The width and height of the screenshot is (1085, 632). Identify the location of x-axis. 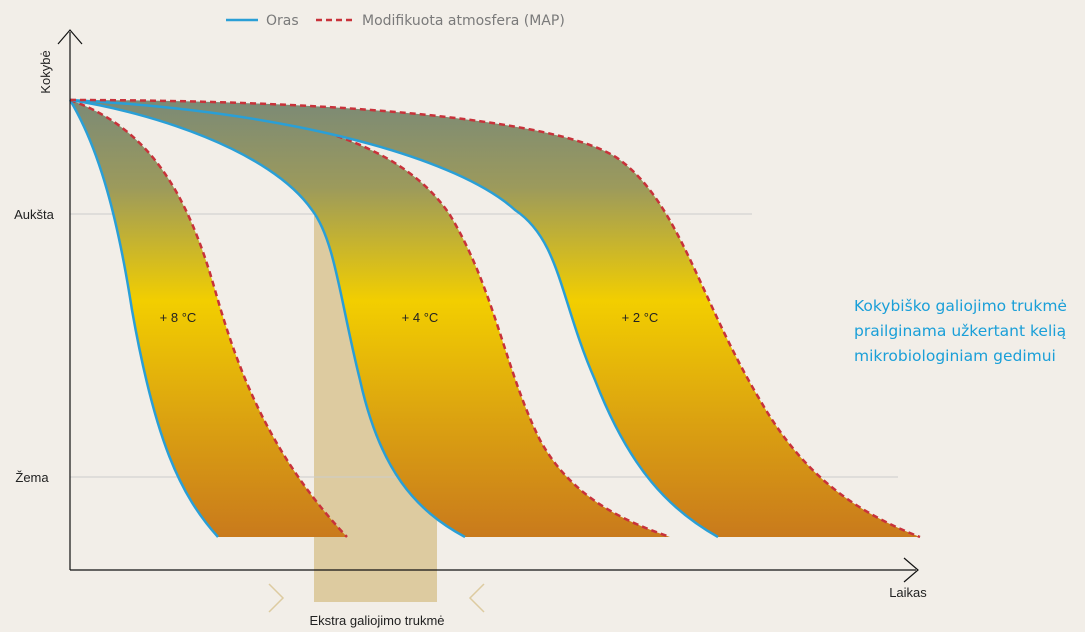
(494, 570).